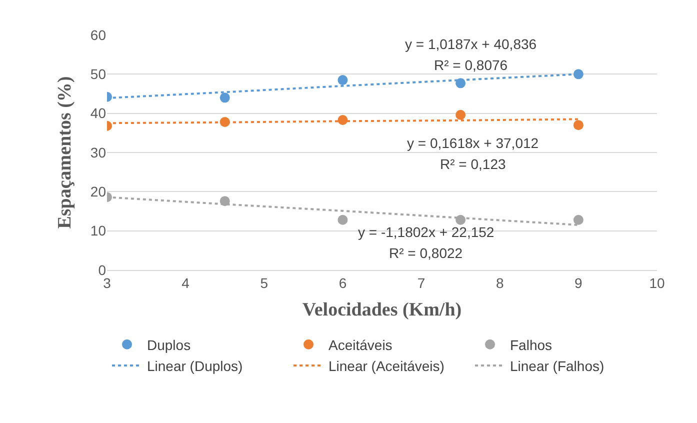 The image size is (697, 423). What do you see at coordinates (386, 366) in the screenshot?
I see `legend-label: Linear (Aceitáveis)` at bounding box center [386, 366].